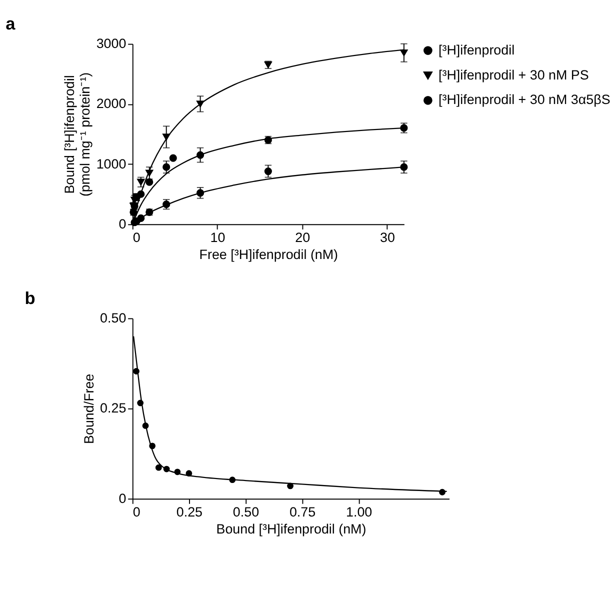  What do you see at coordinates (268, 254) in the screenshot?
I see `x-axis-title: Free [³H]ifenprodil (nM)` at bounding box center [268, 254].